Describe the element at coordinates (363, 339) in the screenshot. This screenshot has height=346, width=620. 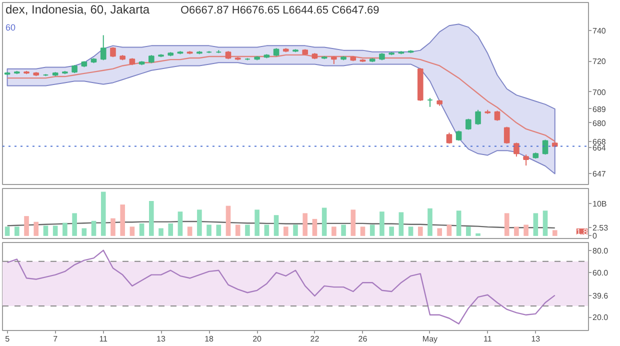
I see `x-tick-label: 26` at that location.